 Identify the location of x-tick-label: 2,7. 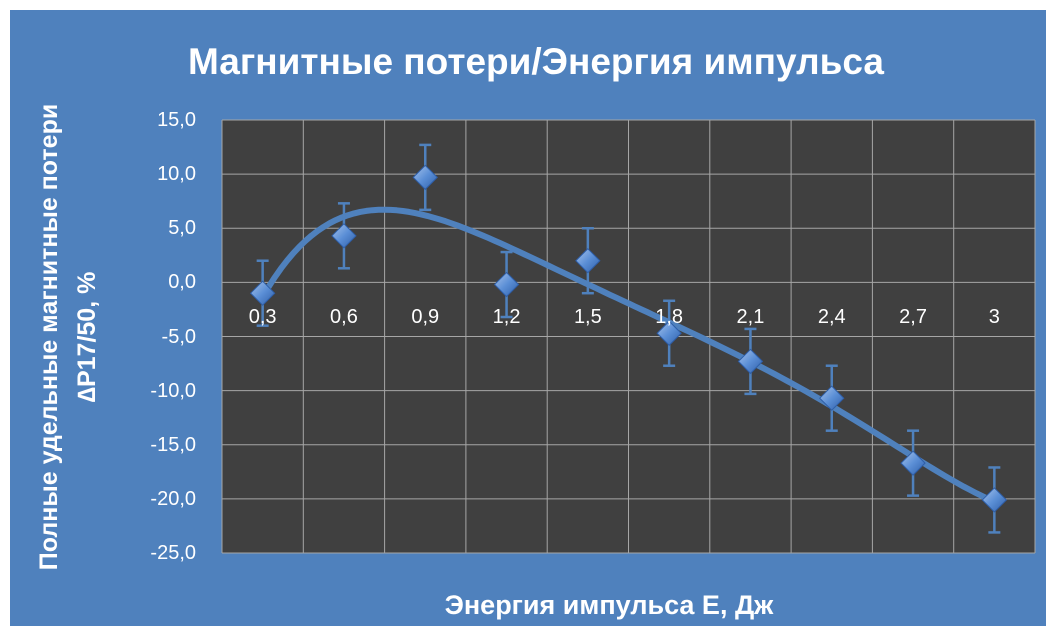
(913, 317).